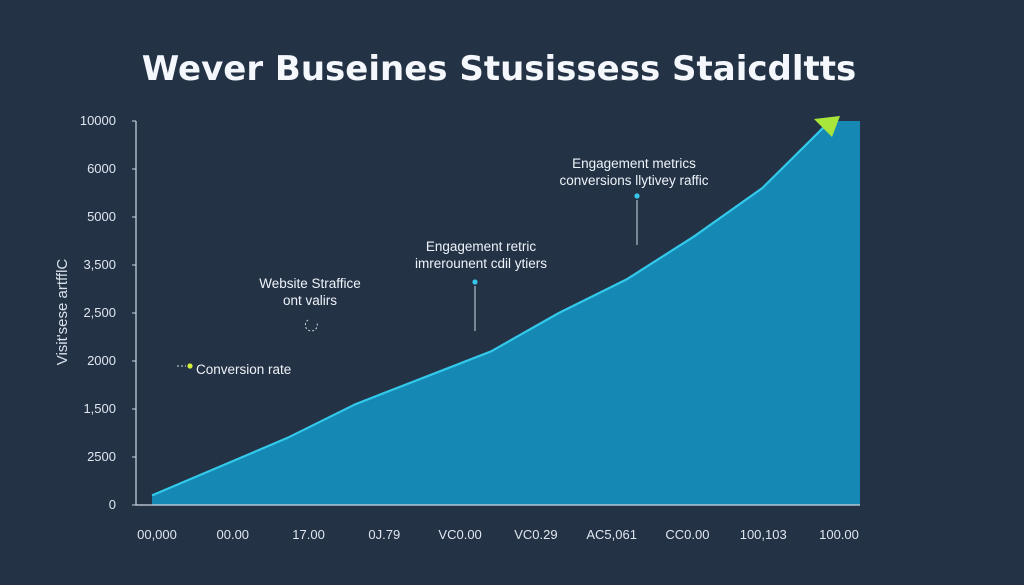 The image size is (1024, 585). I want to click on annotation-text: Engagement retric, so click(481, 246).